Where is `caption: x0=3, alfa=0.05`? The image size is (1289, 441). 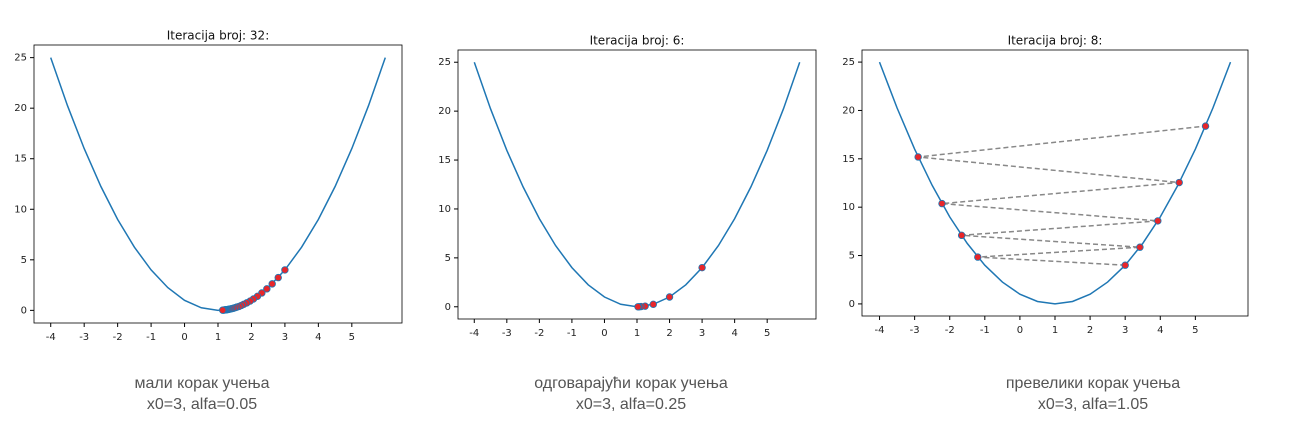
caption: x0=3, alfa=0.05 is located at coordinates (202, 404).